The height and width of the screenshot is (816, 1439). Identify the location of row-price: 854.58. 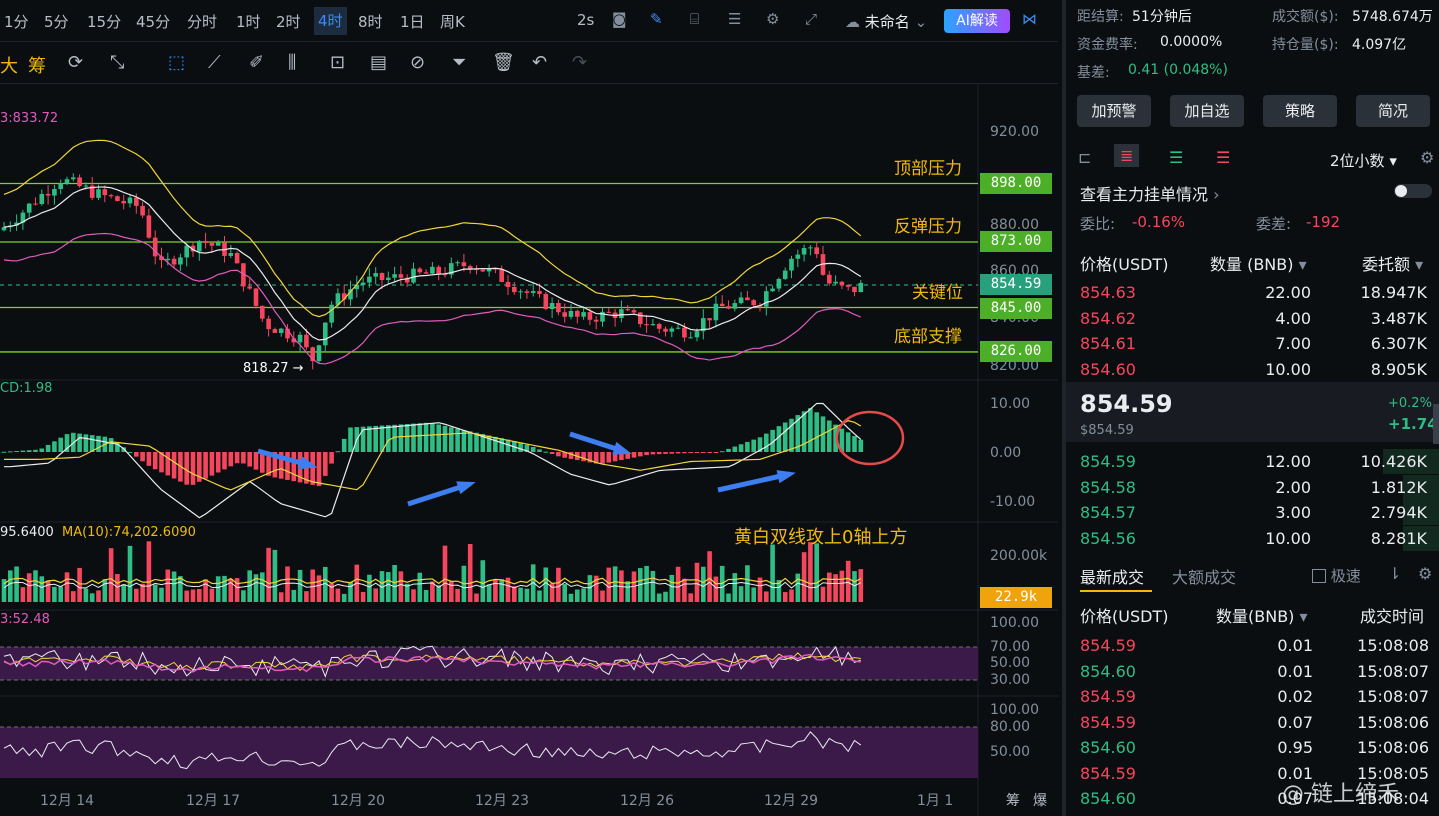
(1108, 487).